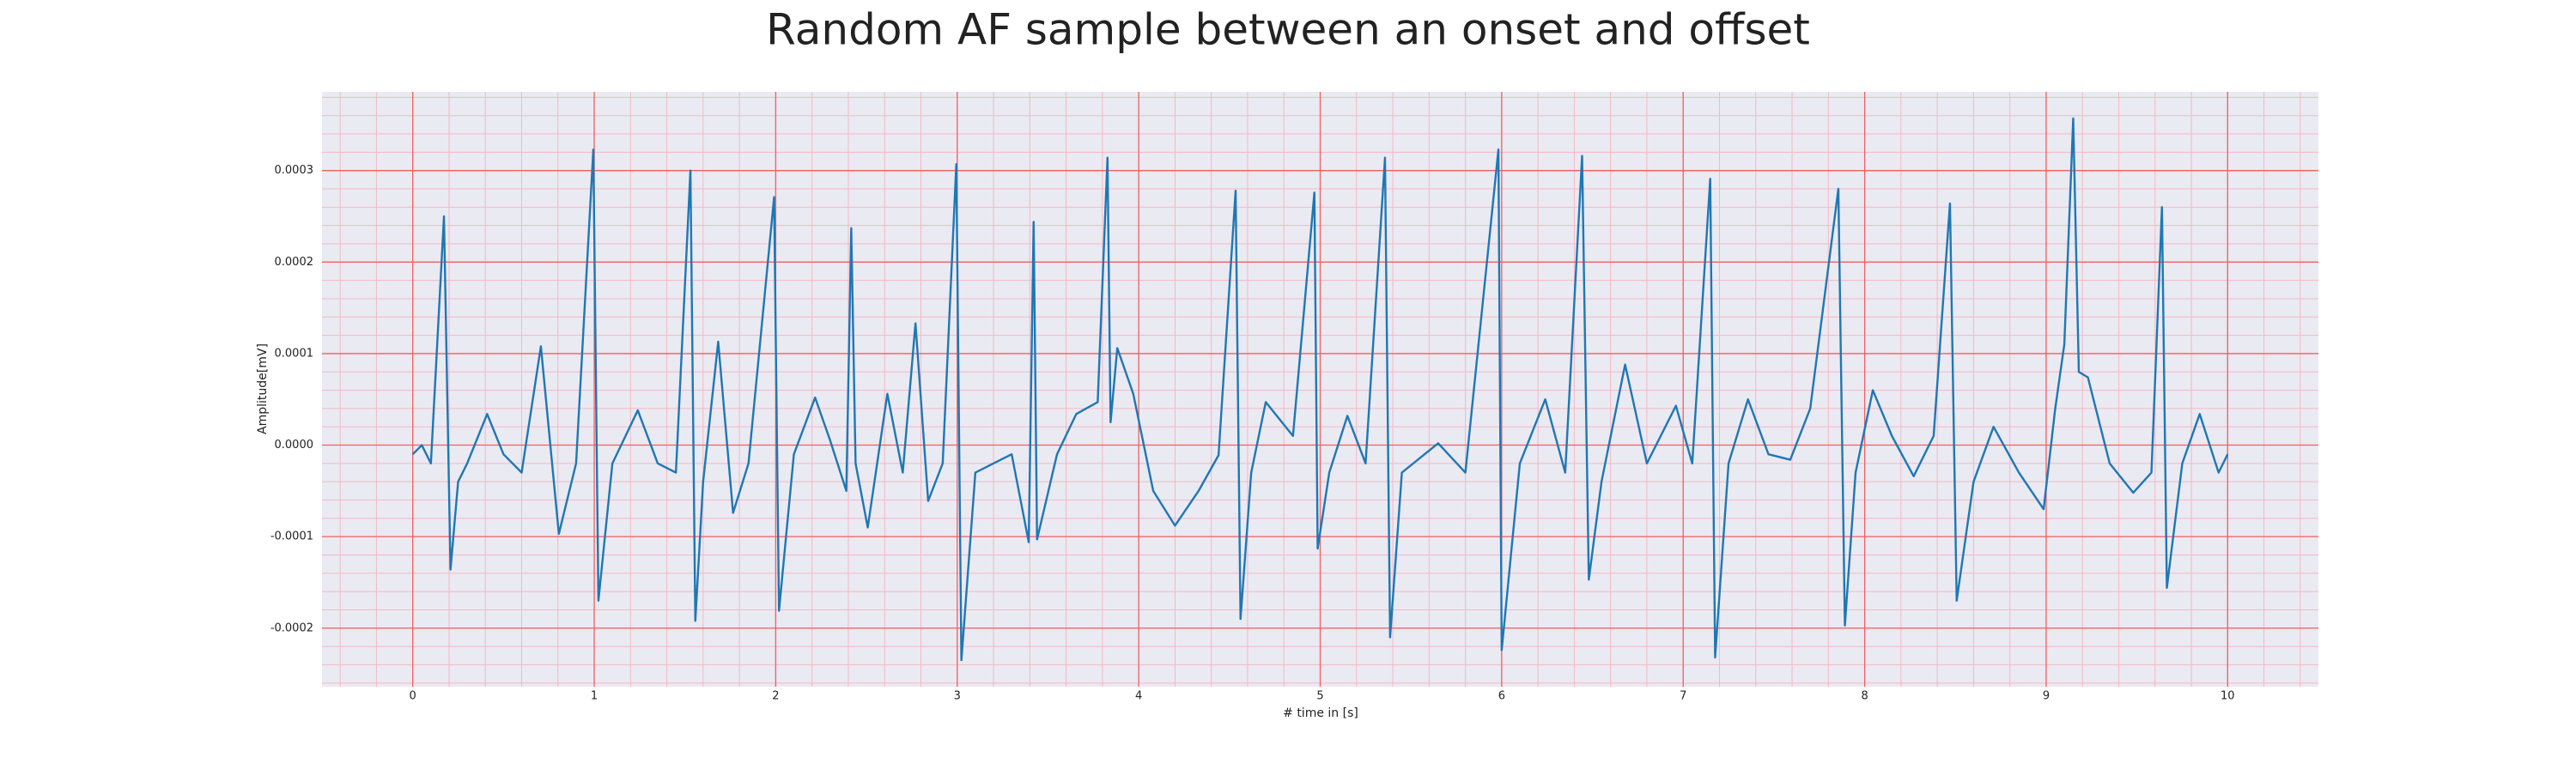 Image resolution: width=2576 pixels, height=776 pixels. What do you see at coordinates (2228, 697) in the screenshot?
I see `x-tick-label: 10` at bounding box center [2228, 697].